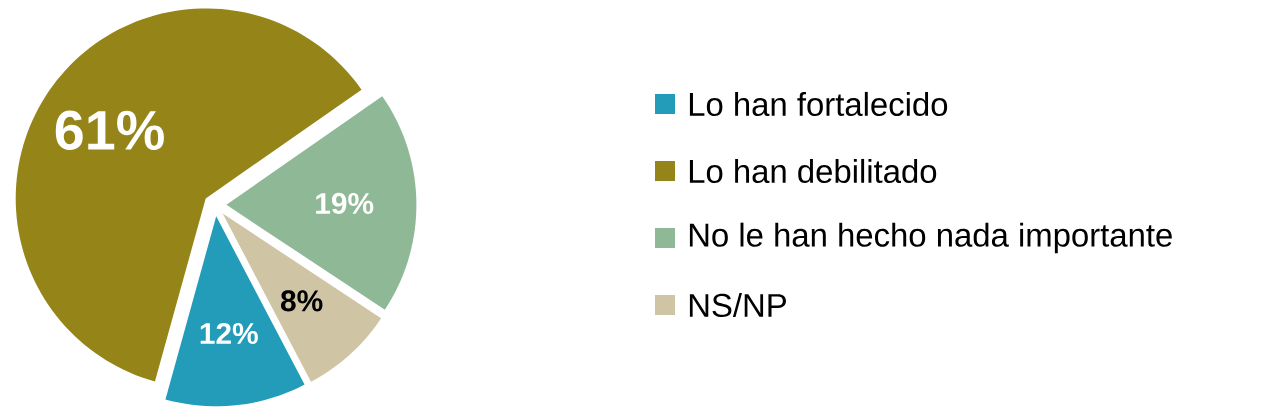 This screenshot has width=1281, height=416. Describe the element at coordinates (109, 130) in the screenshot. I see `data-label: 61%` at that location.